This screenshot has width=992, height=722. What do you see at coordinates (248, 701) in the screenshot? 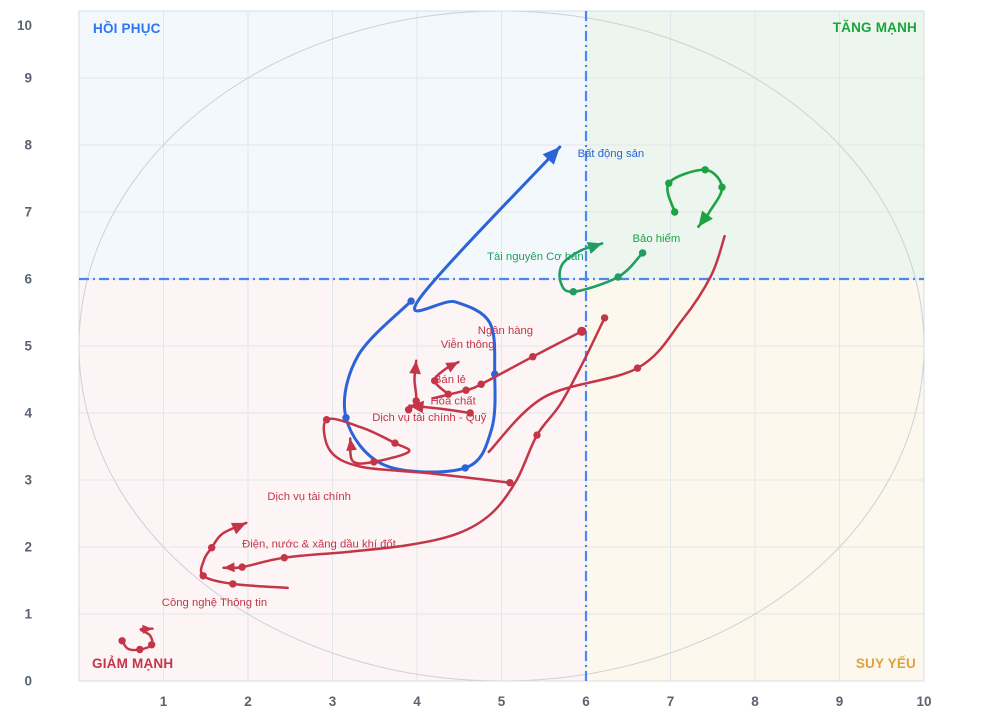
I see `x-tick-label: 2` at bounding box center [248, 701].